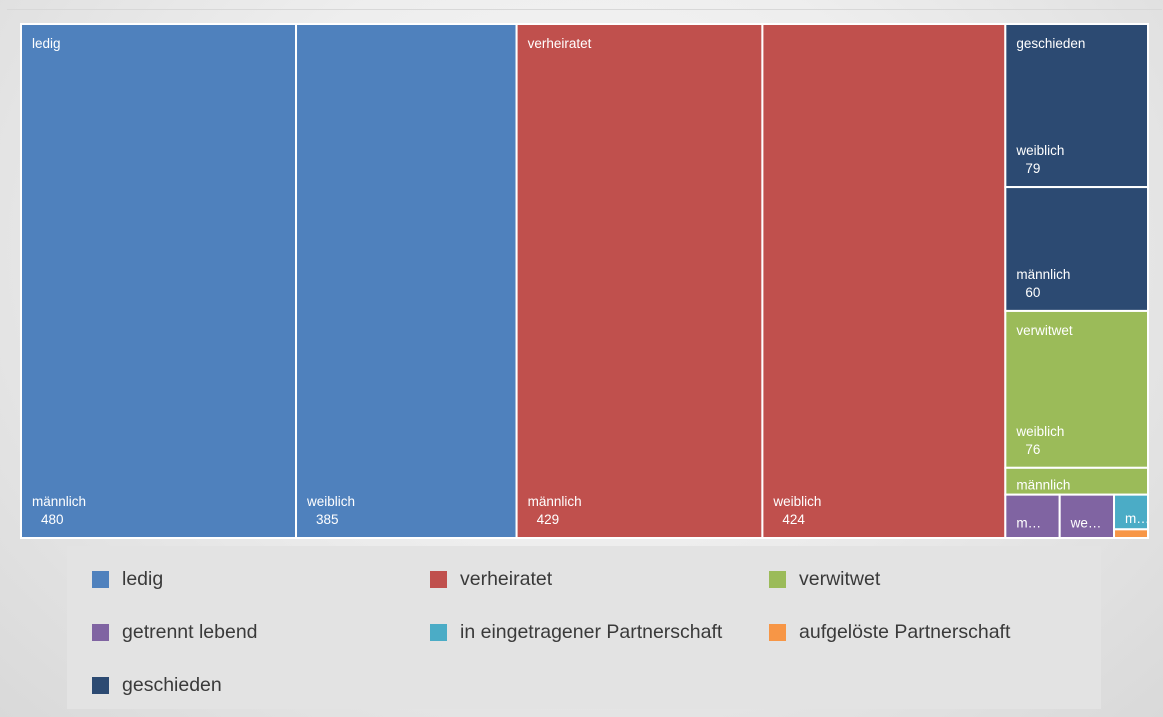 The width and height of the screenshot is (1163, 717). I want to click on cell-label-verheiratet-0: männlich, so click(555, 501).